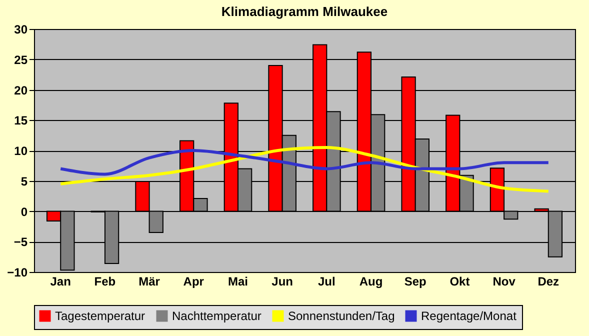 The height and width of the screenshot is (336, 589). I want to click on y-tick-label: 25, so click(21, 59).